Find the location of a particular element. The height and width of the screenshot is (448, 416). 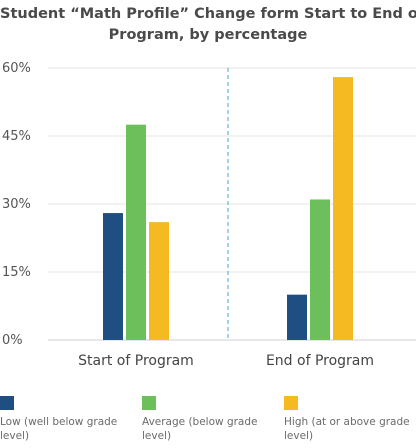

legend-item-high: High (at or above grade level) is located at coordinates (349, 419).